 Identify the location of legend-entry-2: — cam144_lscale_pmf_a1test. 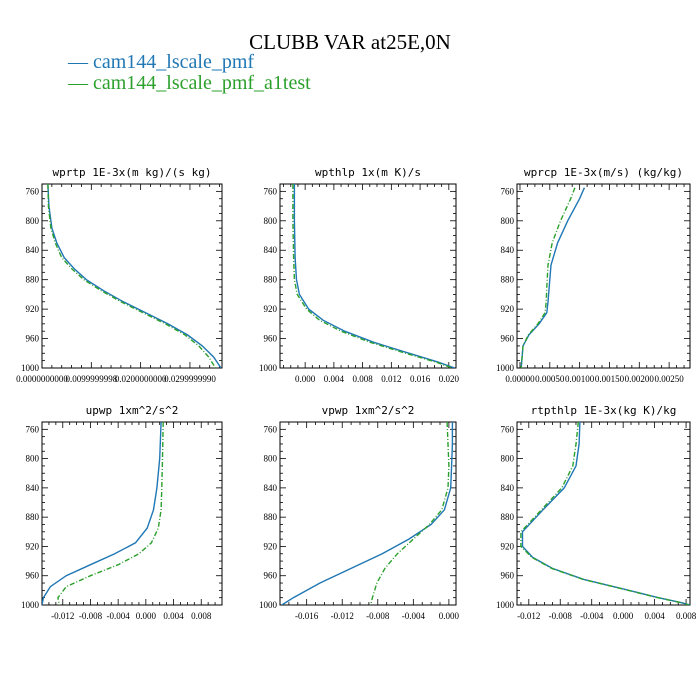
(189, 83).